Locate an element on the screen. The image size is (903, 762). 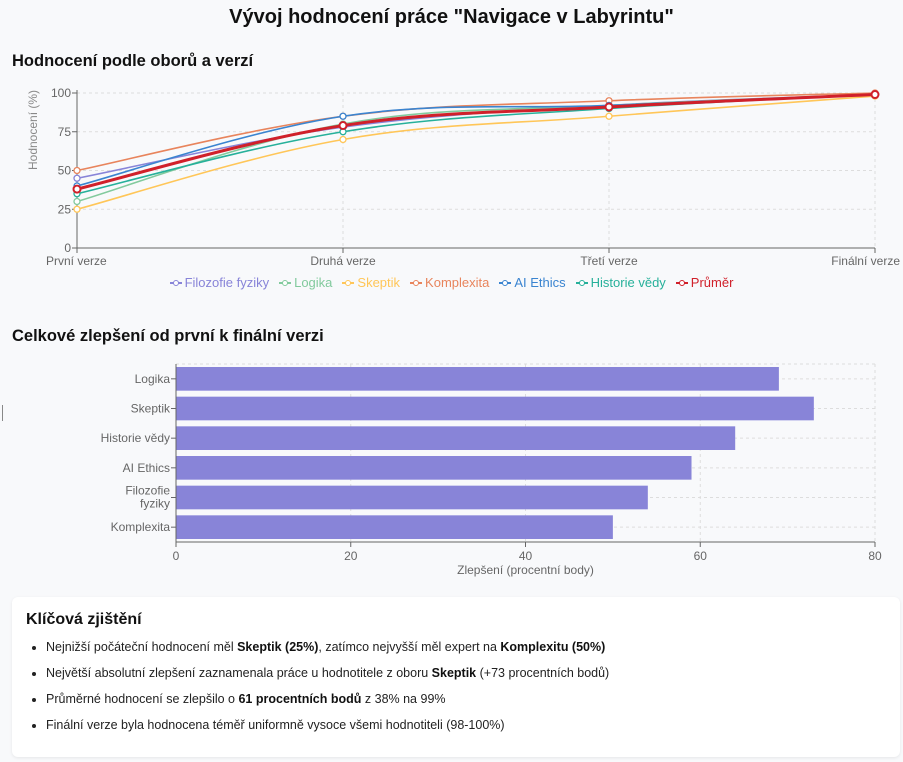
legend-label: Historie vědy is located at coordinates (628, 282).